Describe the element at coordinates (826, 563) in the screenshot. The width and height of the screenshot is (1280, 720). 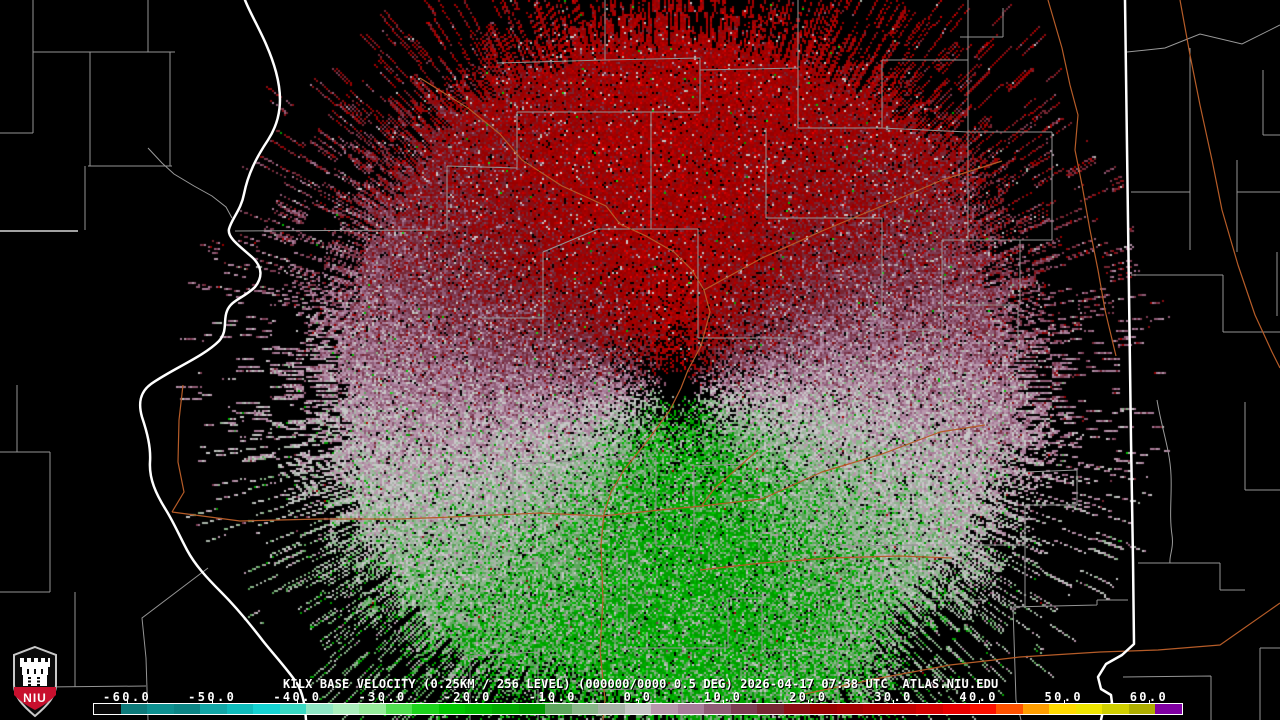
I see `road-southeast-short` at that location.